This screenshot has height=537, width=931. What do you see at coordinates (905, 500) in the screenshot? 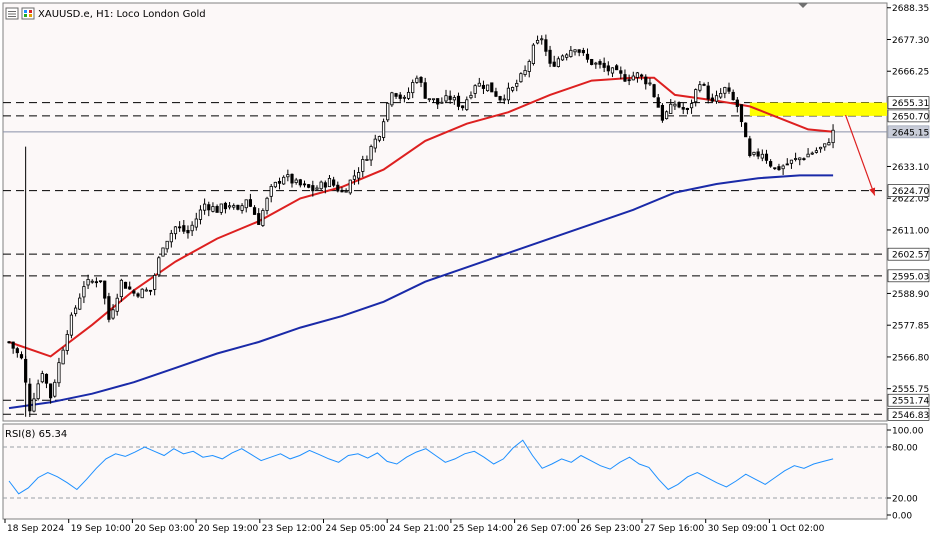
I see `rsi-tick-label: 20.00` at bounding box center [905, 500].